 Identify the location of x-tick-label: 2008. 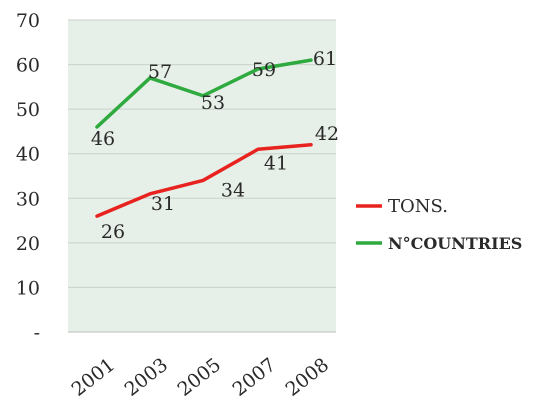
(307, 376).